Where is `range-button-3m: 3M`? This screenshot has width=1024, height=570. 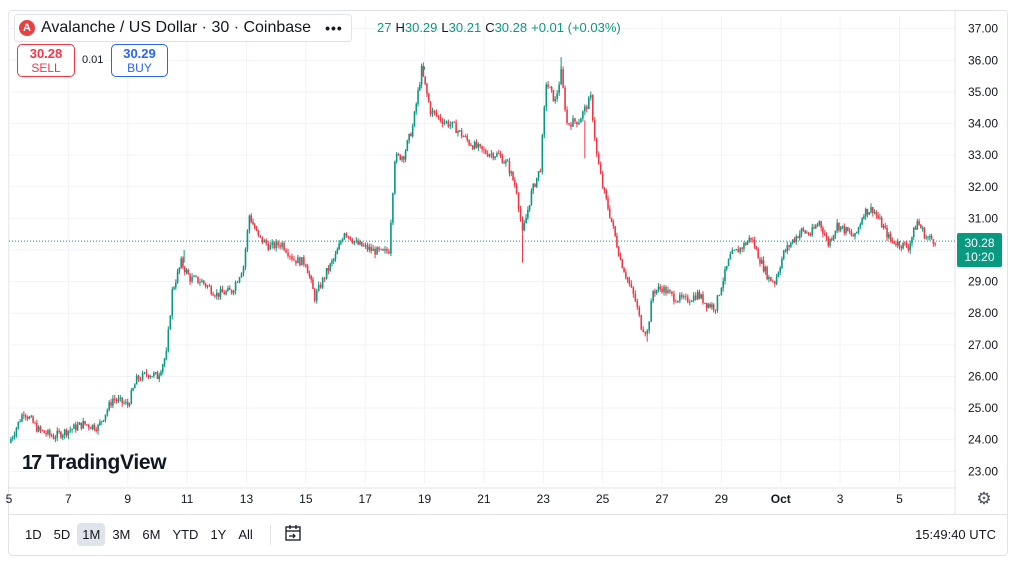
range-button-3m: 3M is located at coordinates (121, 534).